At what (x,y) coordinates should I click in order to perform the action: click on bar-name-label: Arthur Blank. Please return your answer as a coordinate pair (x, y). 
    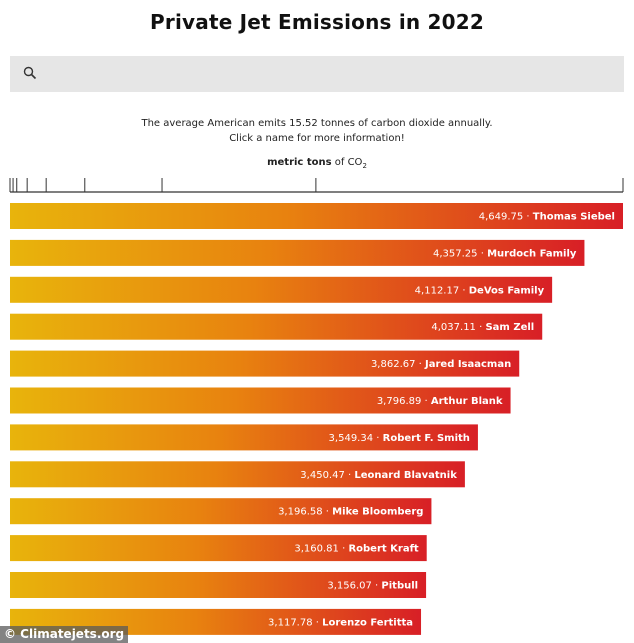
    Looking at the image, I should click on (467, 401).